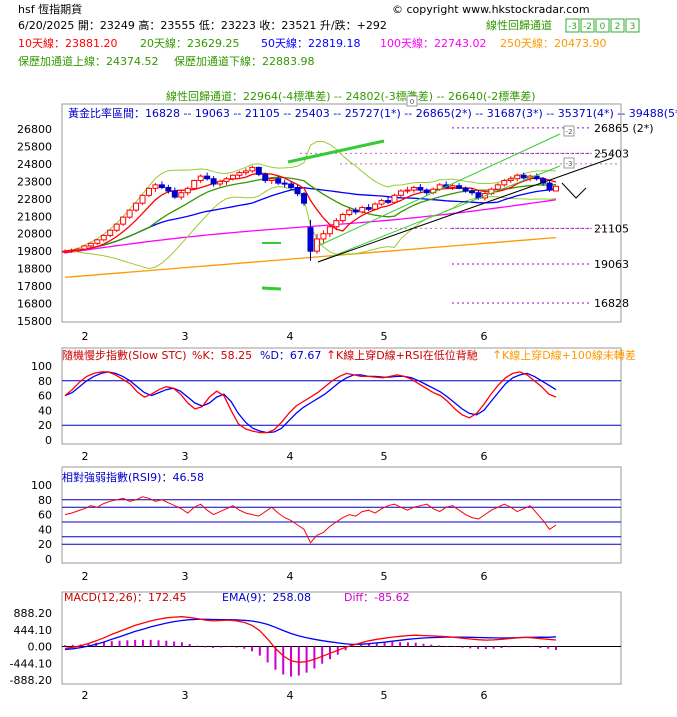 This screenshot has height=717, width=677. I want to click on channel-tag-label: -2, so click(569, 132).